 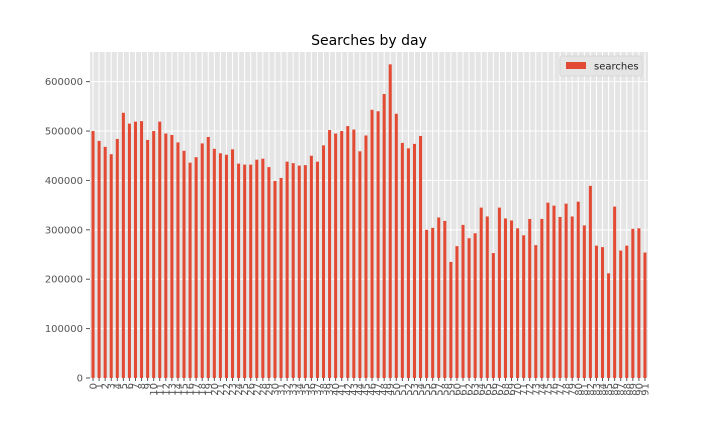 I want to click on x-tick-label: 39, so click(x=330, y=389).